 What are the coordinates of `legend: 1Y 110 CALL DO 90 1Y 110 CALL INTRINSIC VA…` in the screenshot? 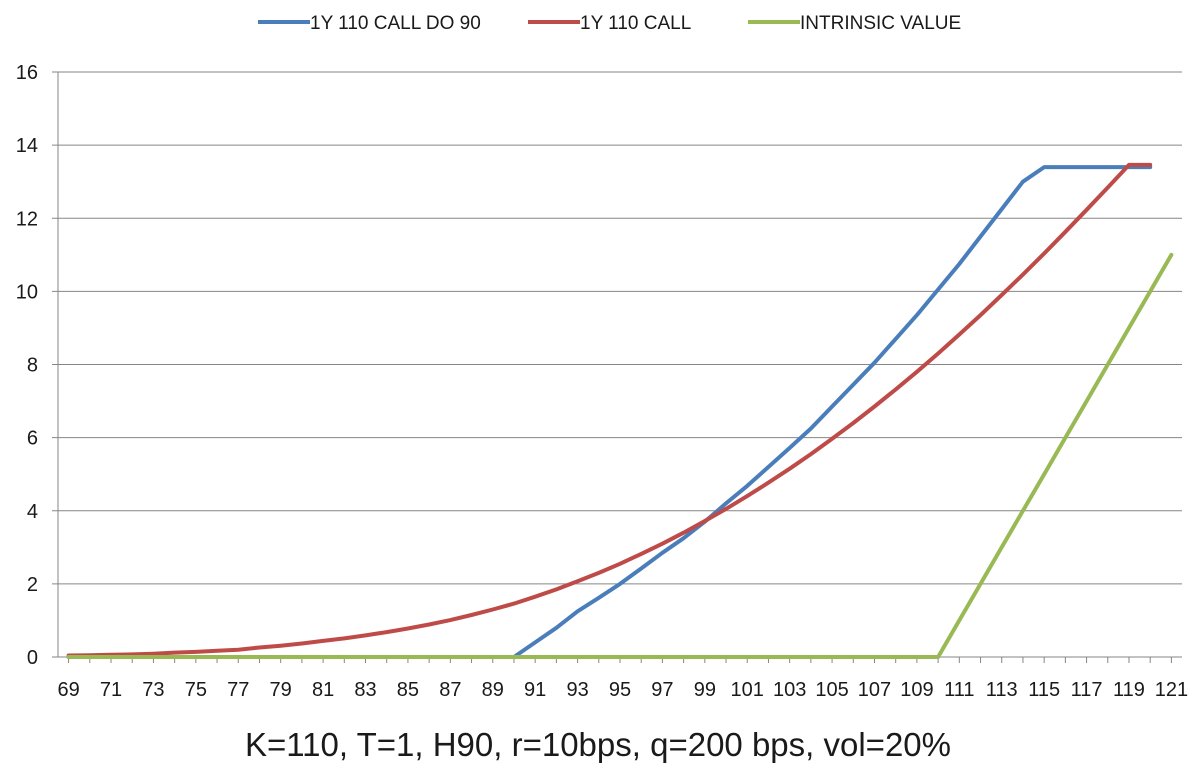 It's located at (609, 23).